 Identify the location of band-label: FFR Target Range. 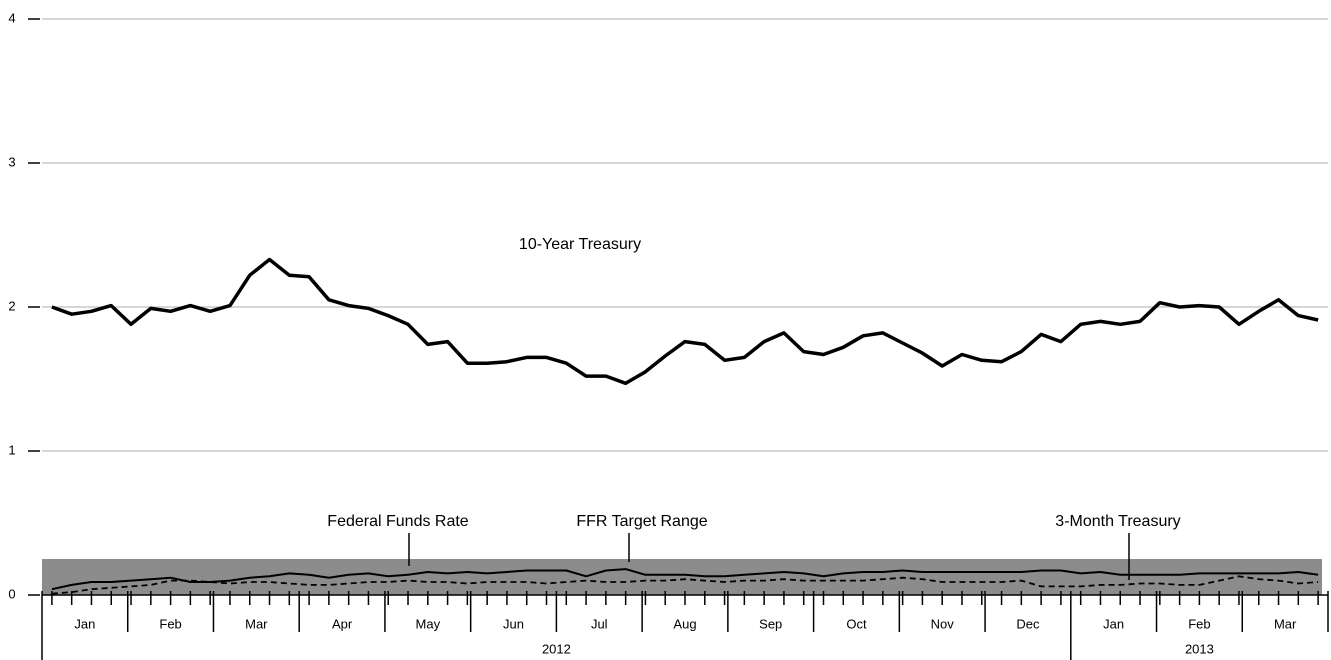
(641, 521).